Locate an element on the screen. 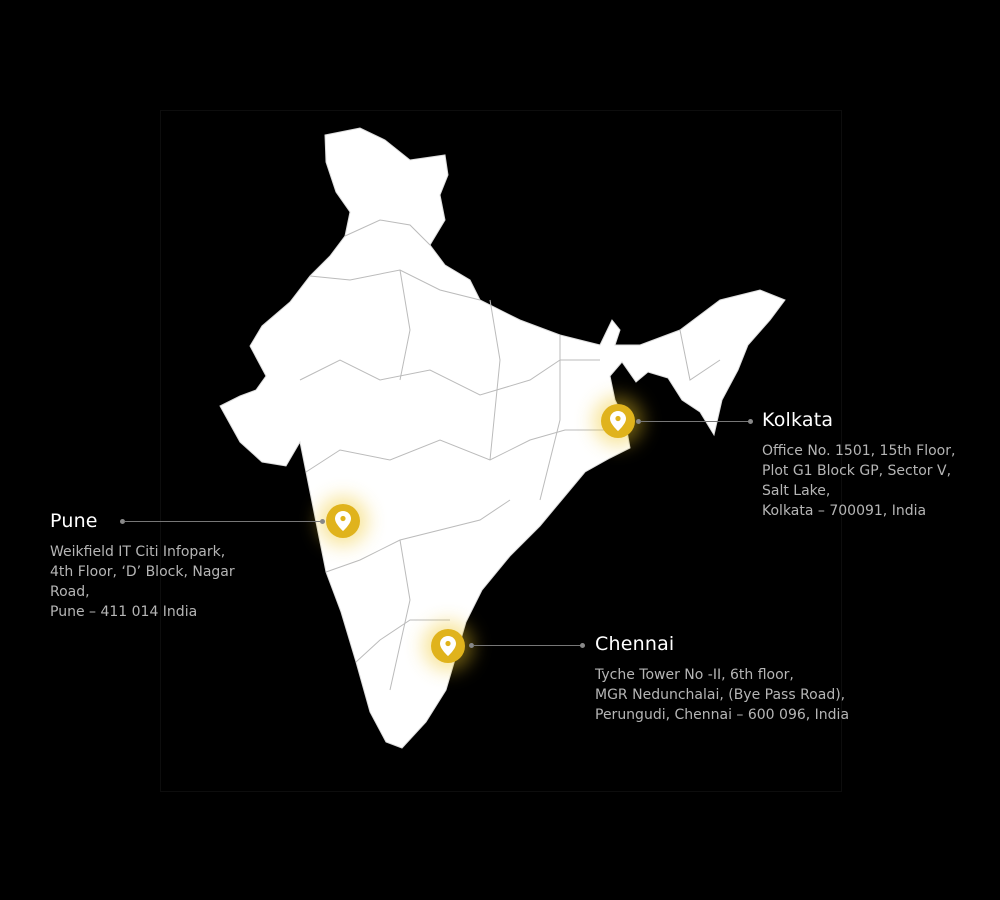  office-city: Pune is located at coordinates (74, 521).